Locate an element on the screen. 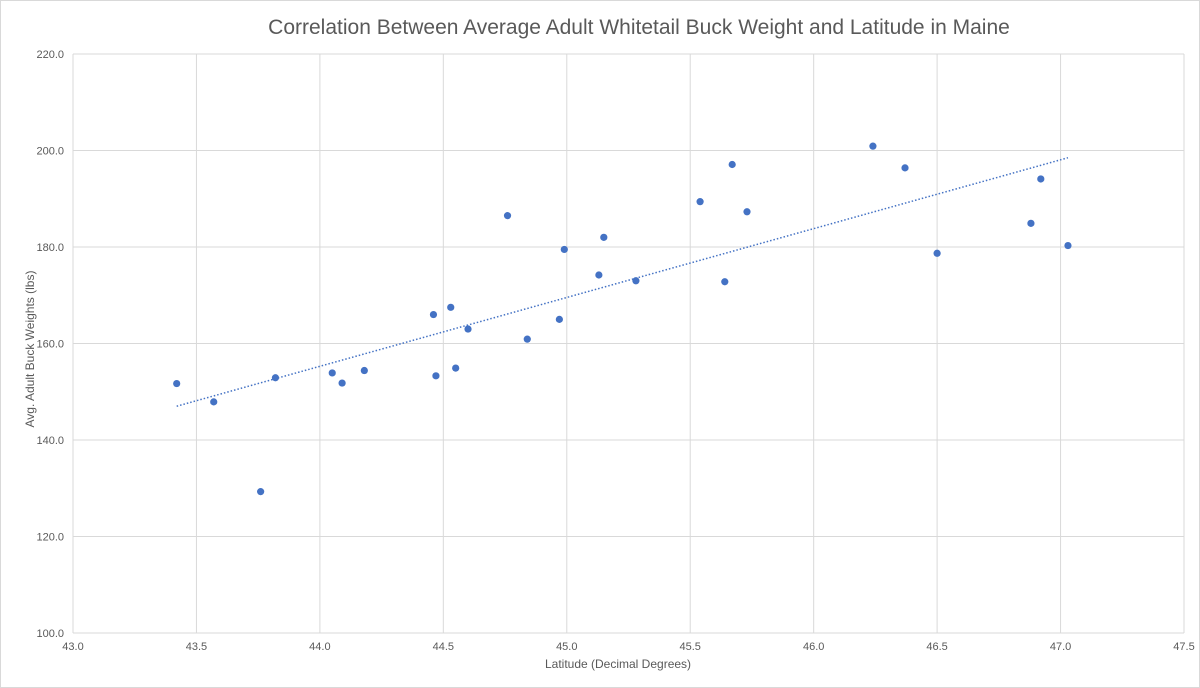 This screenshot has height=688, width=1200. x-tick-label: 45.5 is located at coordinates (690, 647).